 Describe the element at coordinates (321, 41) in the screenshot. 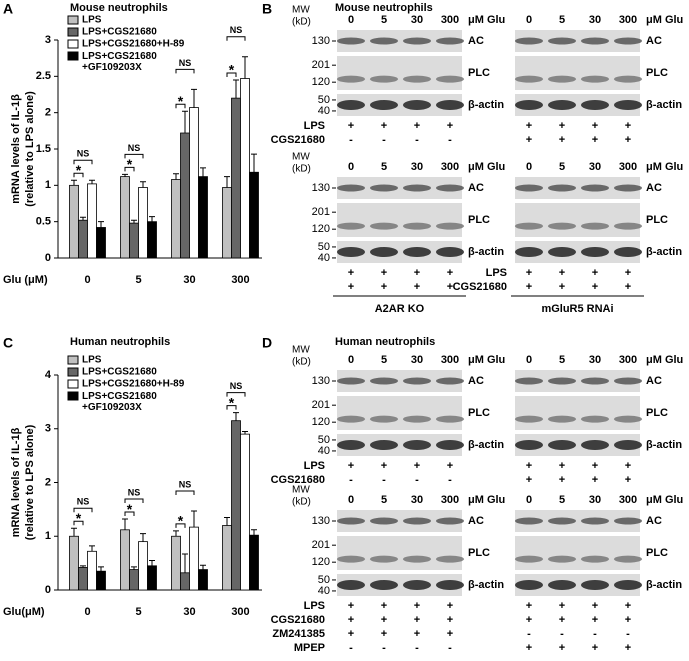

I see `mw-label: 130` at that location.